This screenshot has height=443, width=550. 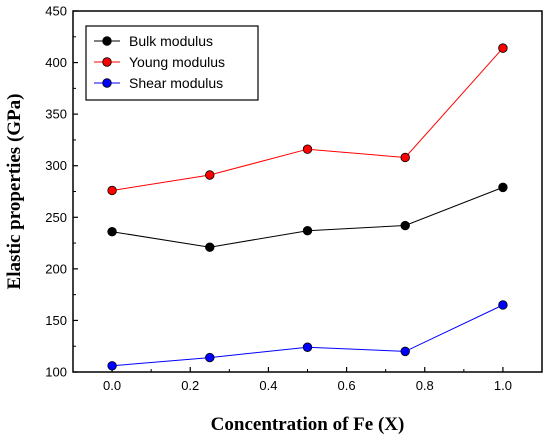 I want to click on legend-marker-shear-modulus, so click(x=107, y=83).